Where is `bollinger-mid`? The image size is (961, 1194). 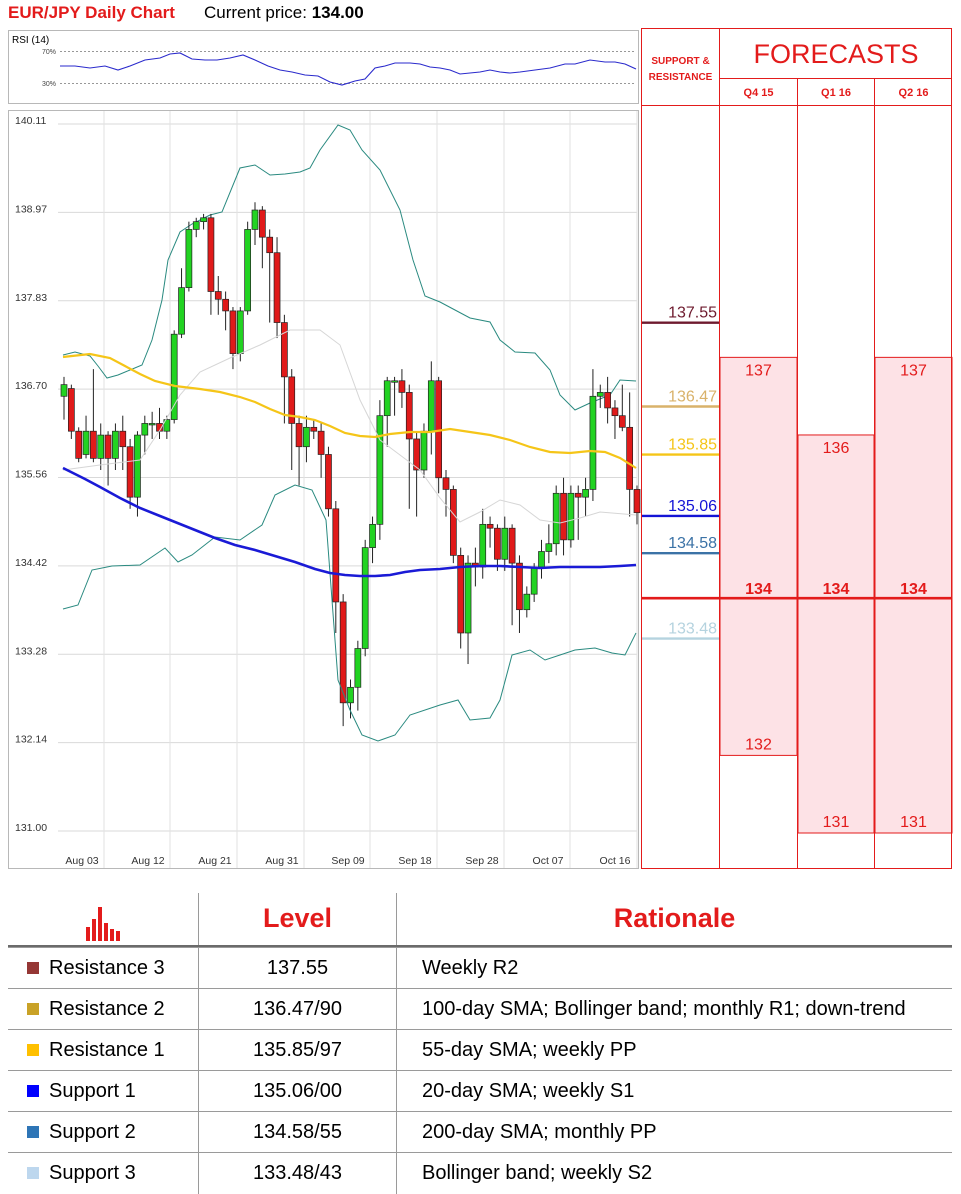 bollinger-mid is located at coordinates (349, 426).